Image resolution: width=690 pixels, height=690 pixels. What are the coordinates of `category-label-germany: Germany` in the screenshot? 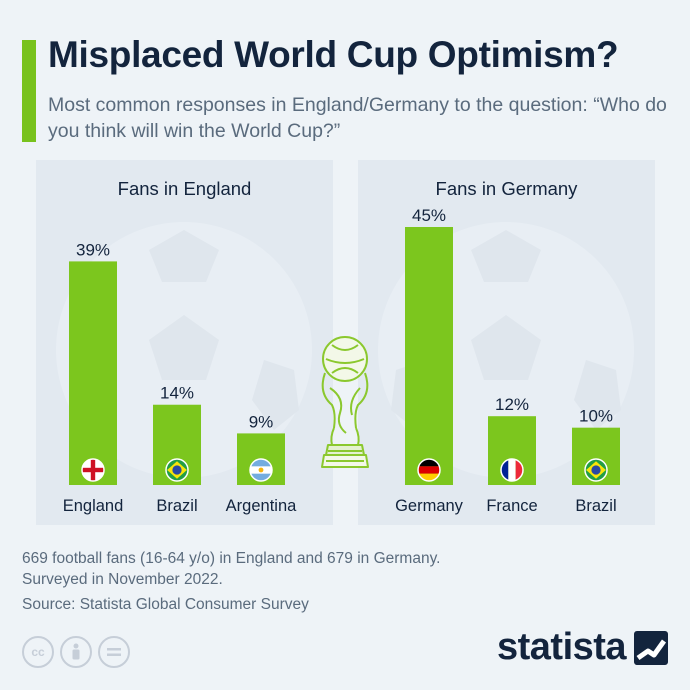 It's located at (429, 506).